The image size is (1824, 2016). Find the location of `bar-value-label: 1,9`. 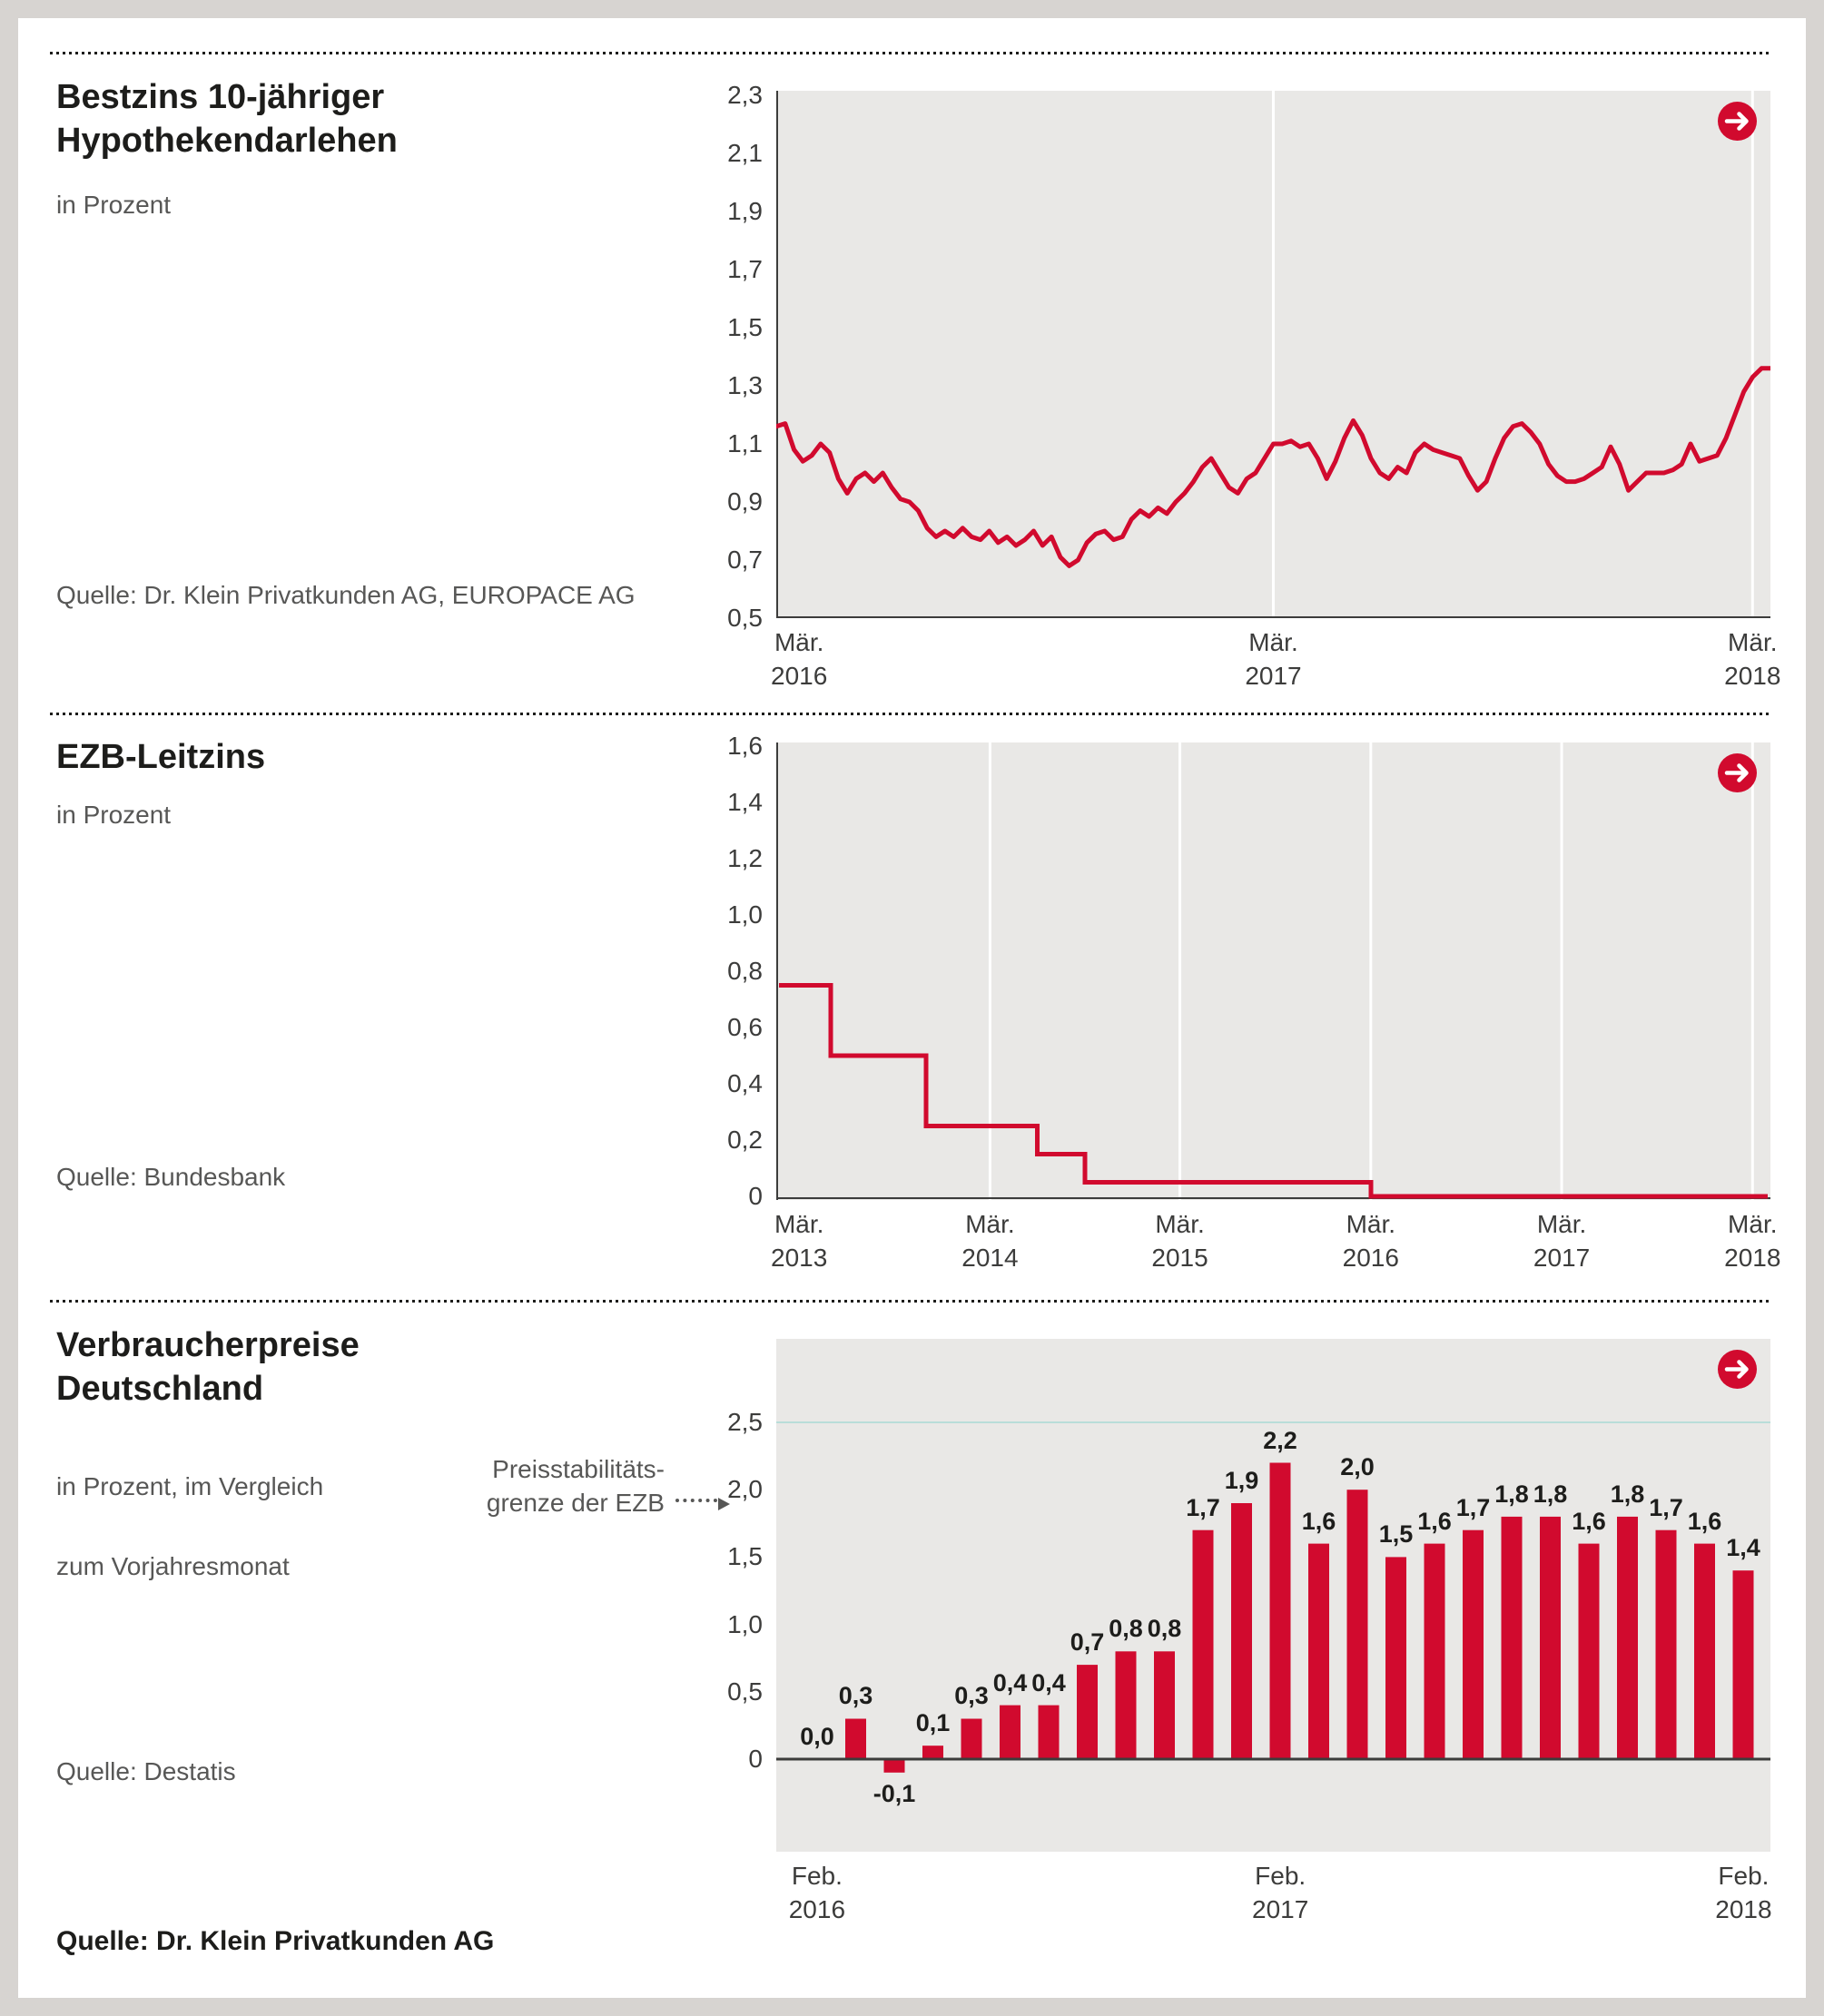

bar-value-label: 1,9 is located at coordinates (1241, 1480).